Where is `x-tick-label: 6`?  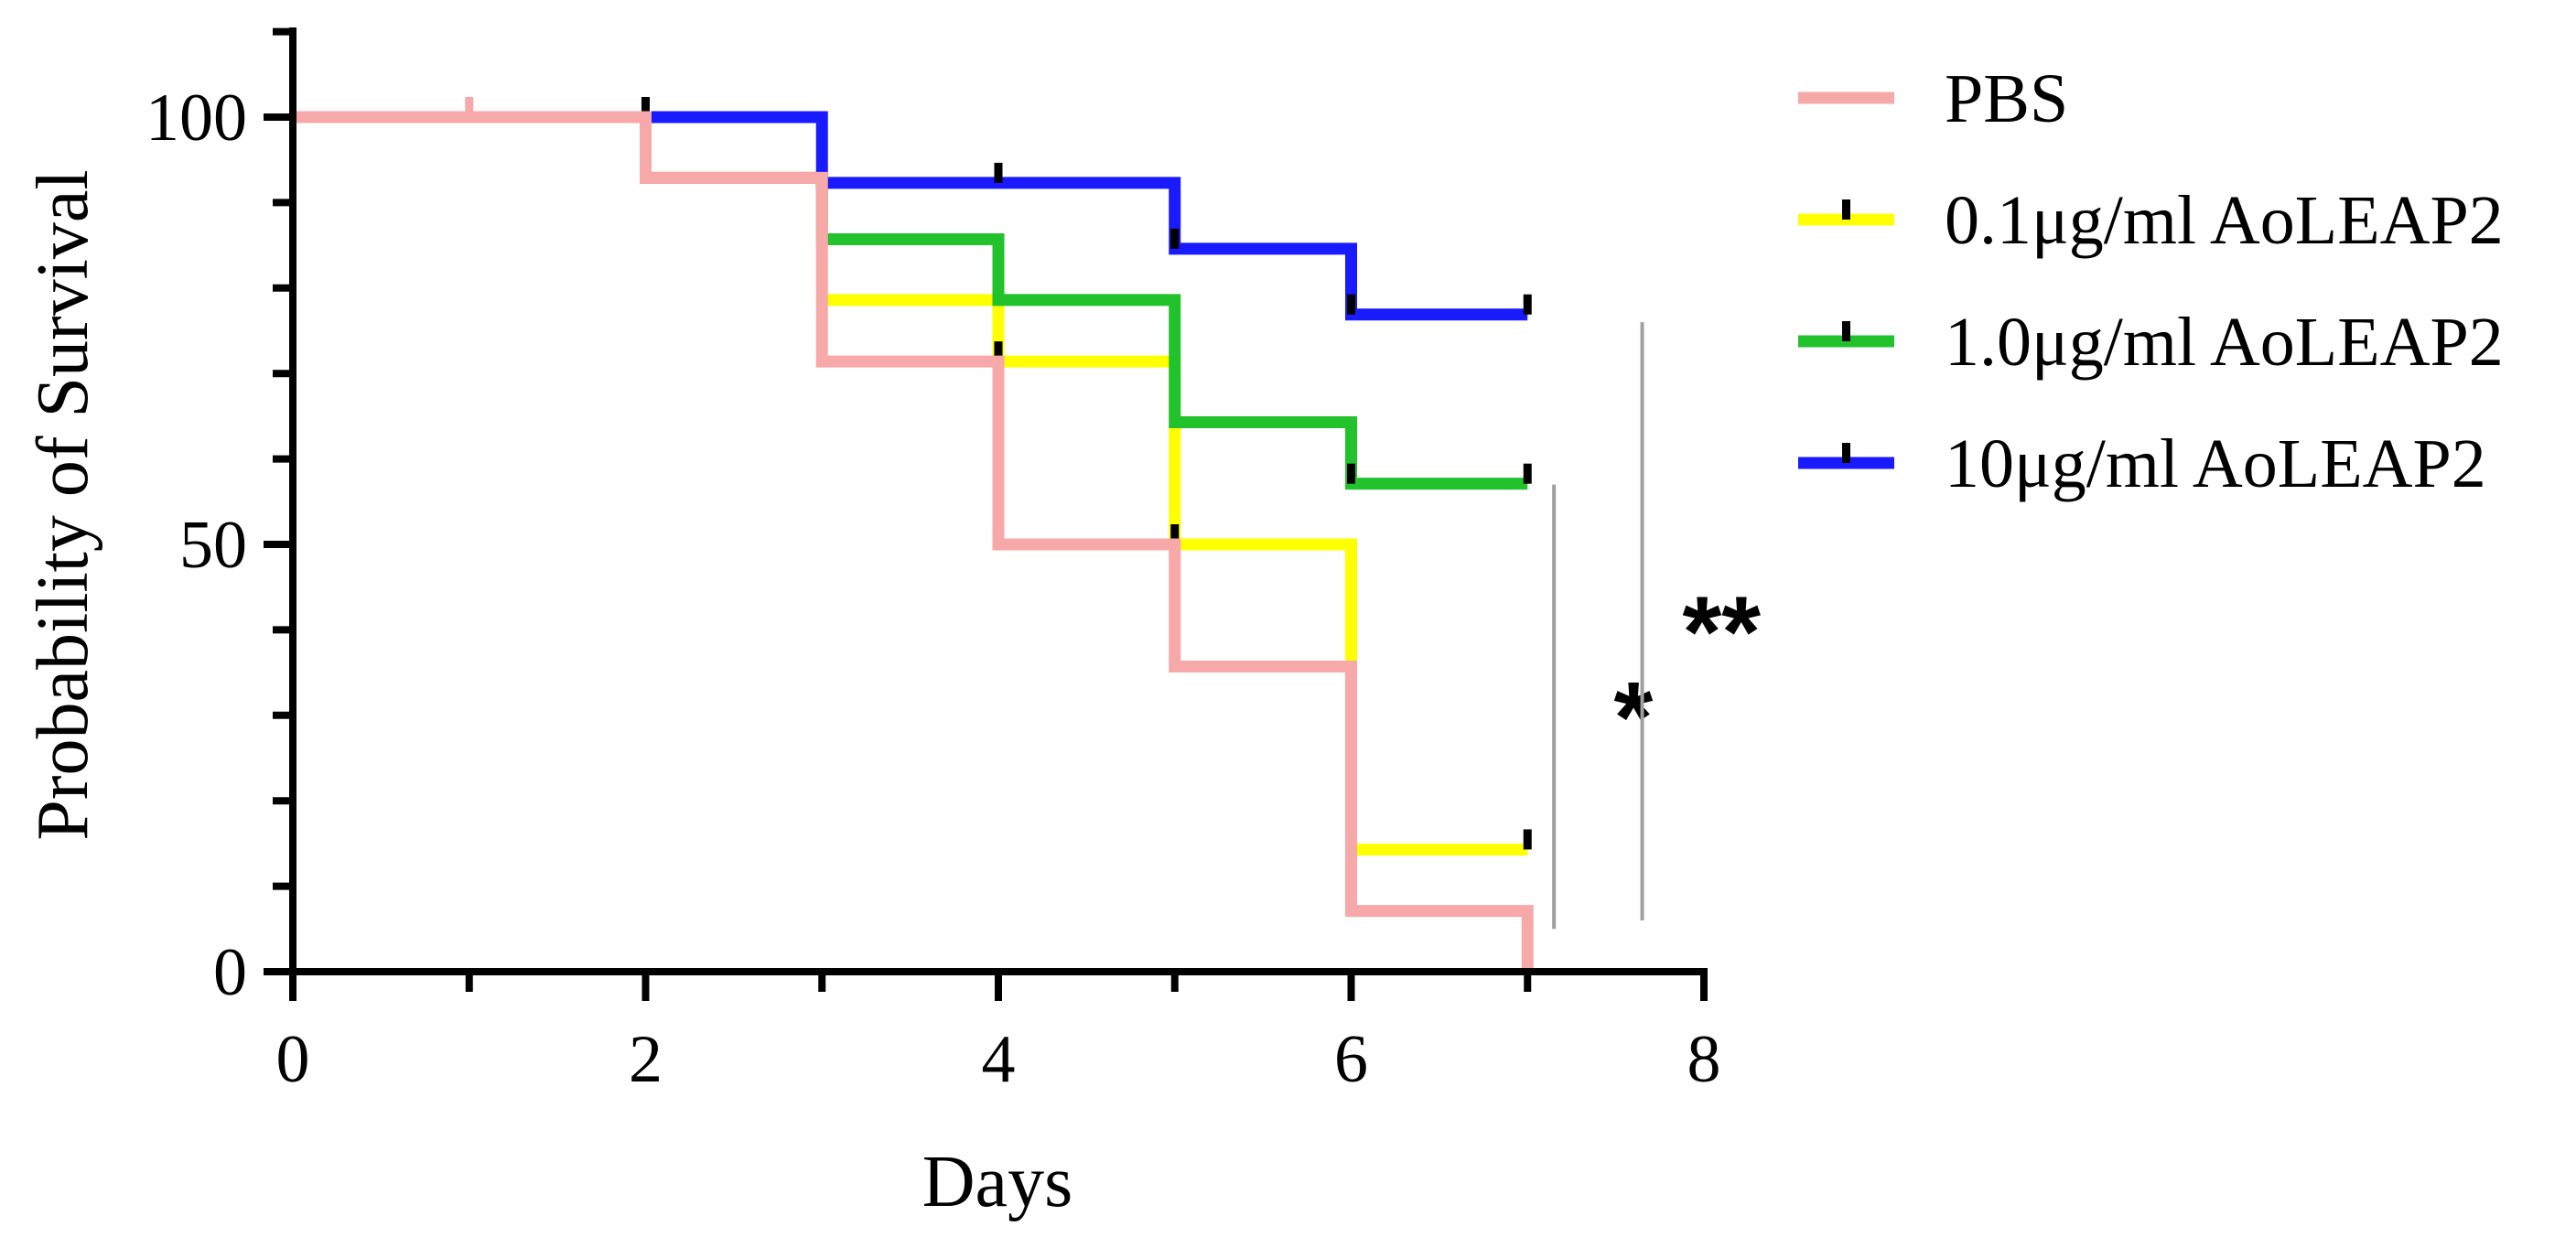
x-tick-label: 6 is located at coordinates (1351, 1059).